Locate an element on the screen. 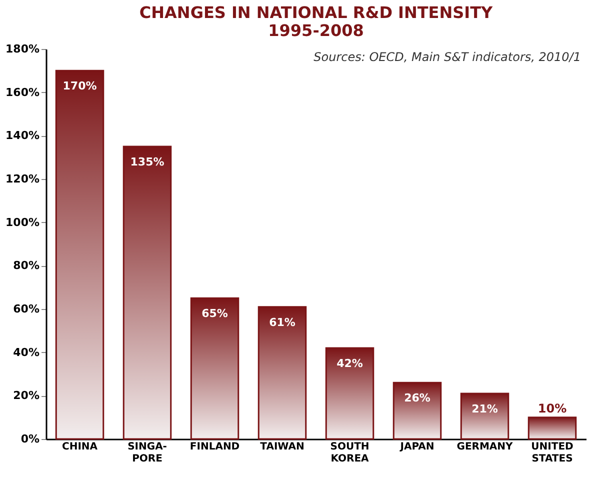 This screenshot has width=604, height=498. x-tick-label: CHINA is located at coordinates (80, 447).